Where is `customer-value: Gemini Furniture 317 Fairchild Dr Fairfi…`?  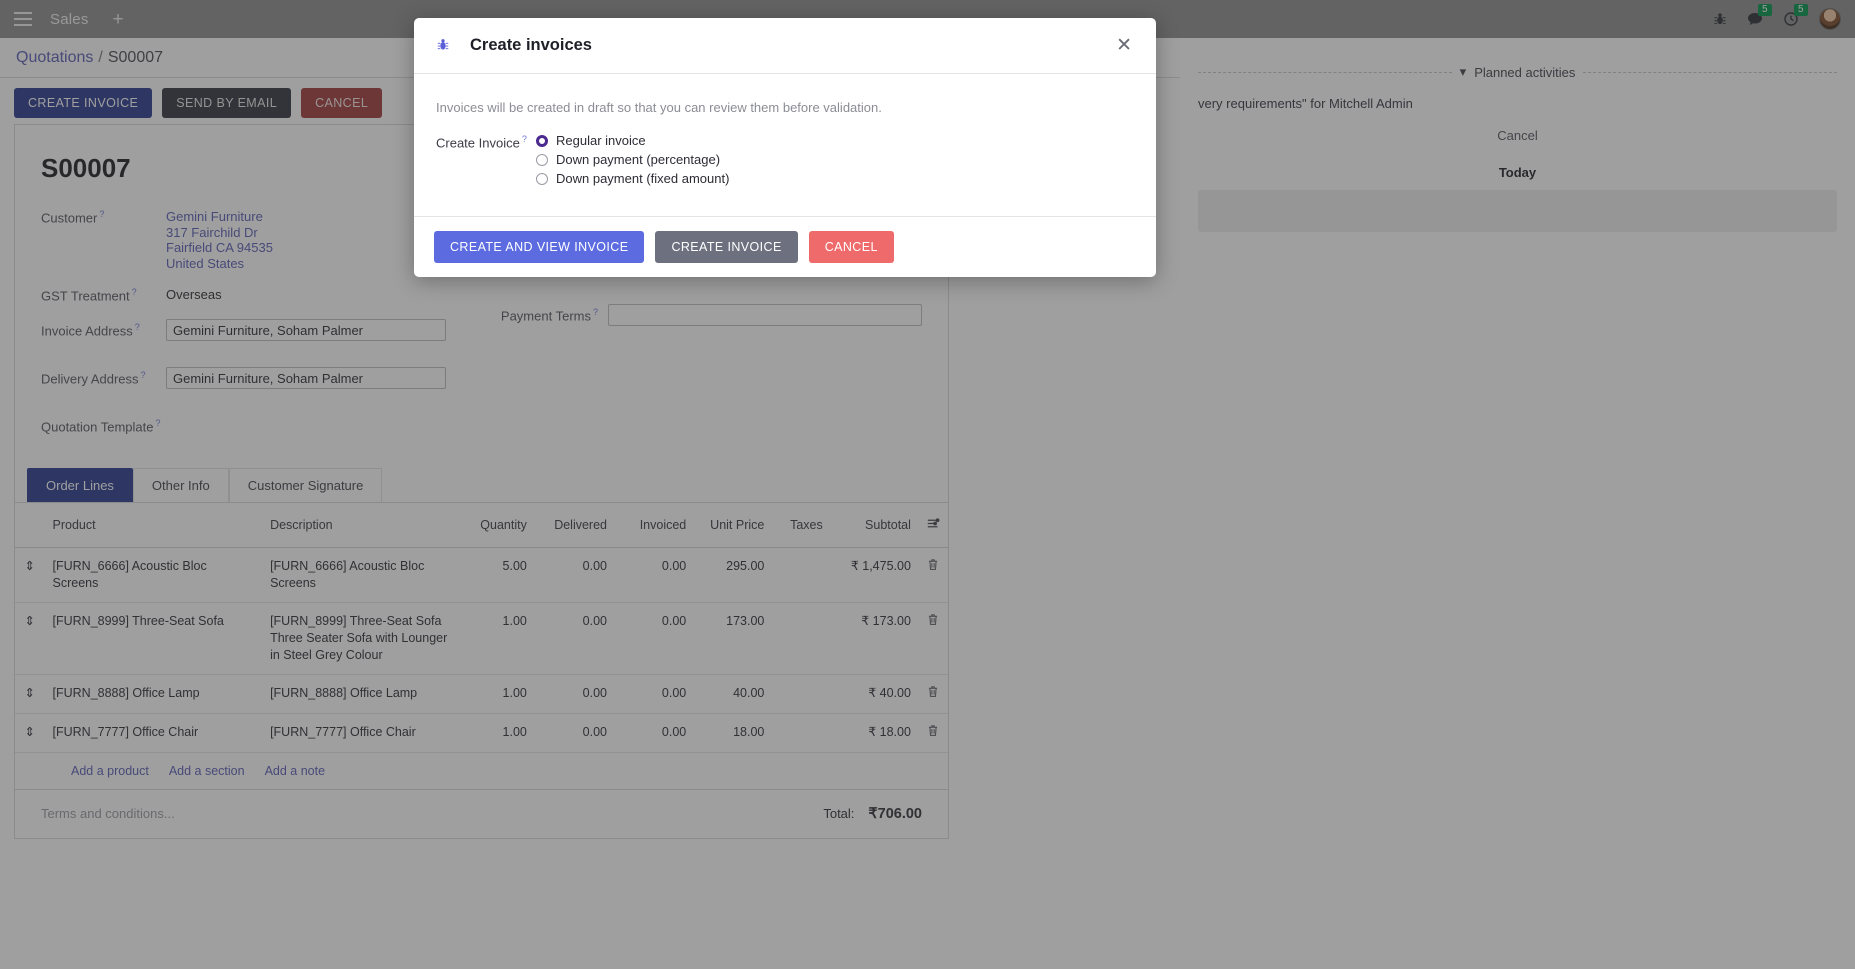
customer-value: Gemini Furniture 317 Fairchild Dr Fairfi… is located at coordinates (219, 238).